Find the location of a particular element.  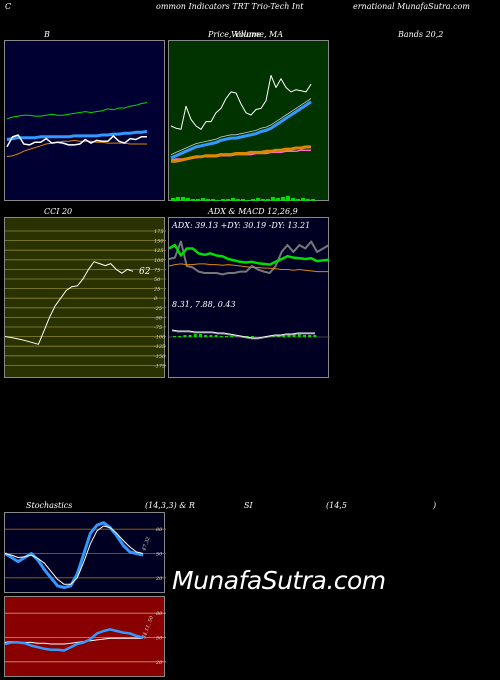

bollinger-chart is located at coordinates (77, 130).